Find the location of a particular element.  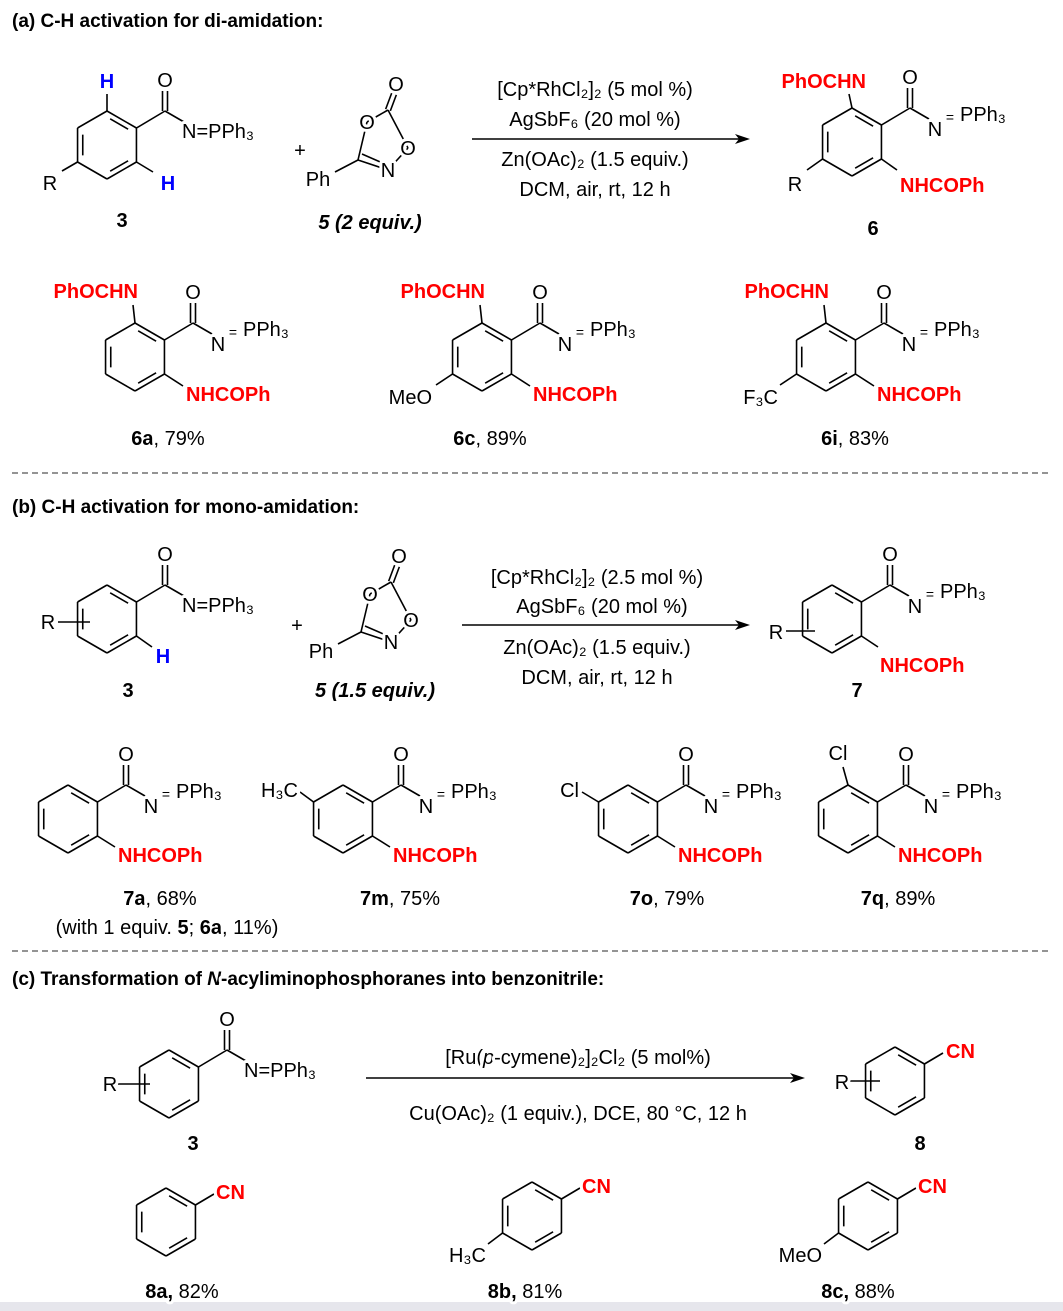

compound-yield-label: 6a, 79% is located at coordinates (168, 439).